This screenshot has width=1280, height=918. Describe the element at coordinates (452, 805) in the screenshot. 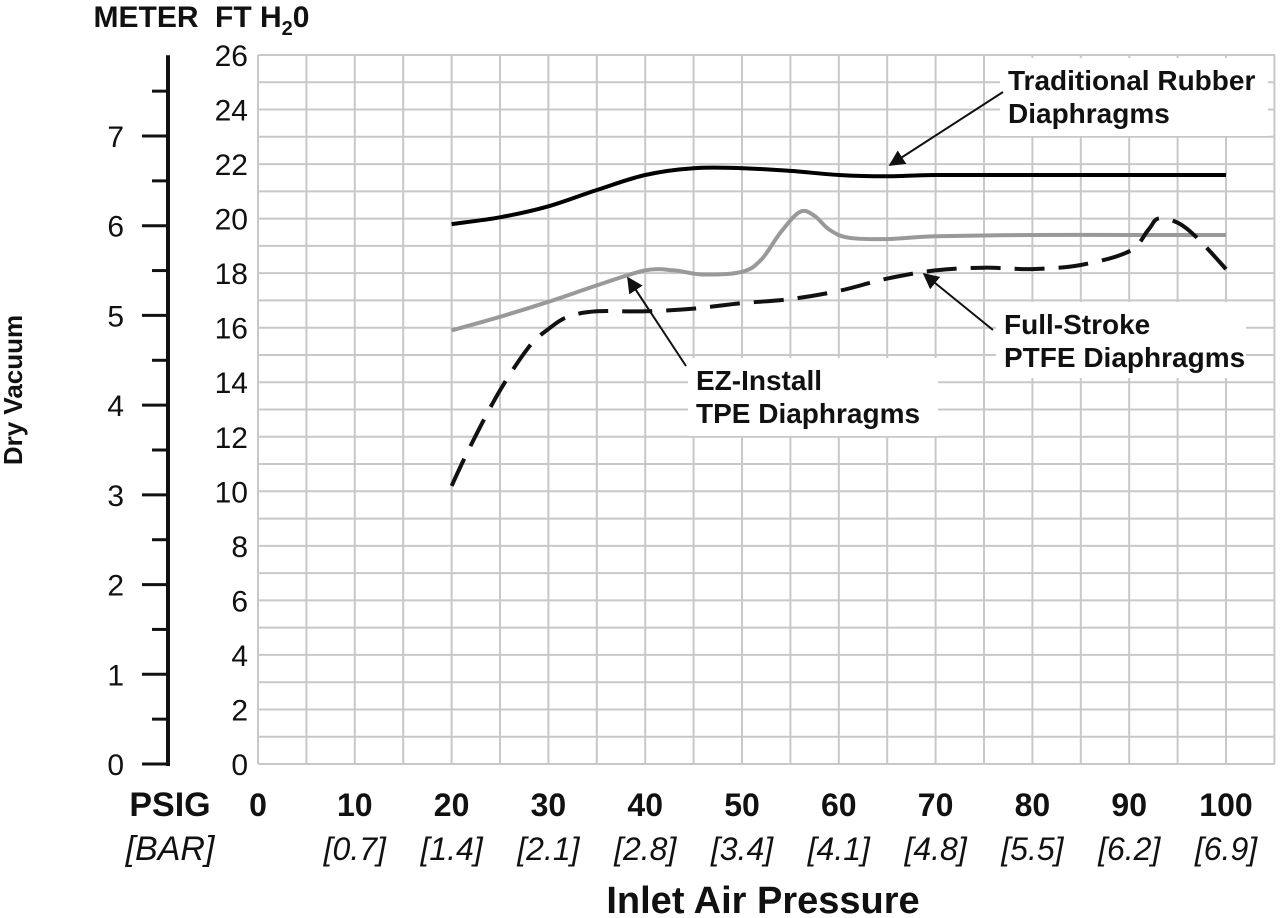

I see `psig-tick-label: 20` at that location.